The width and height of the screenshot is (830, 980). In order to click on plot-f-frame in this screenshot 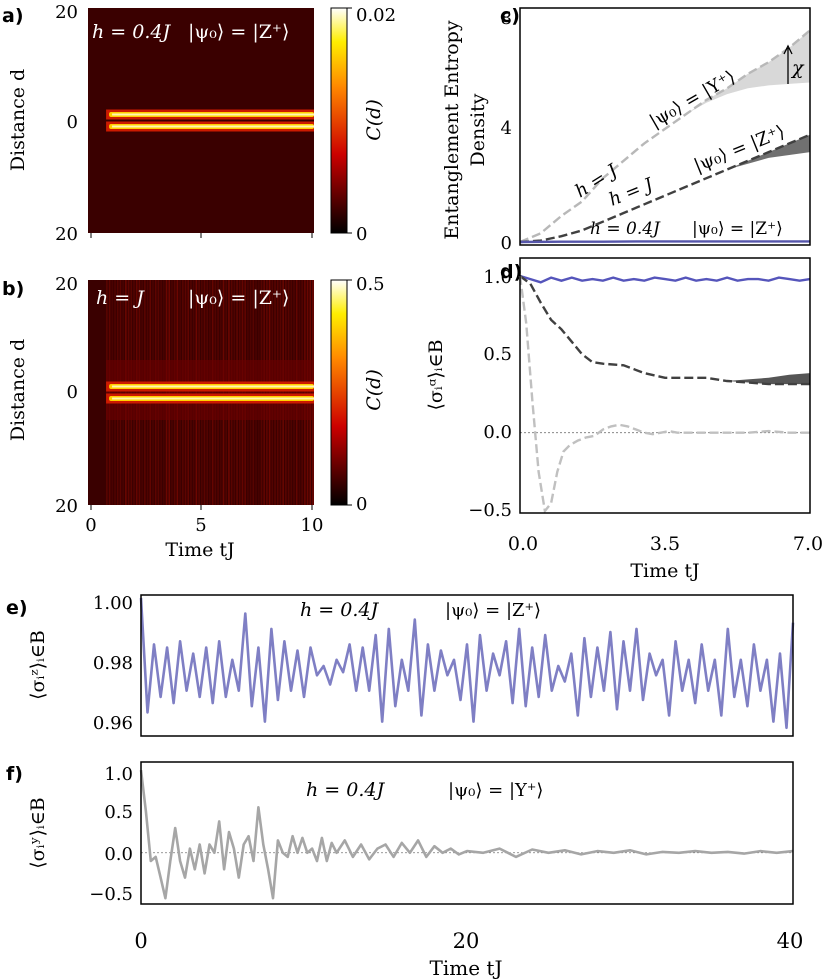, I will do `click(467, 833)`.